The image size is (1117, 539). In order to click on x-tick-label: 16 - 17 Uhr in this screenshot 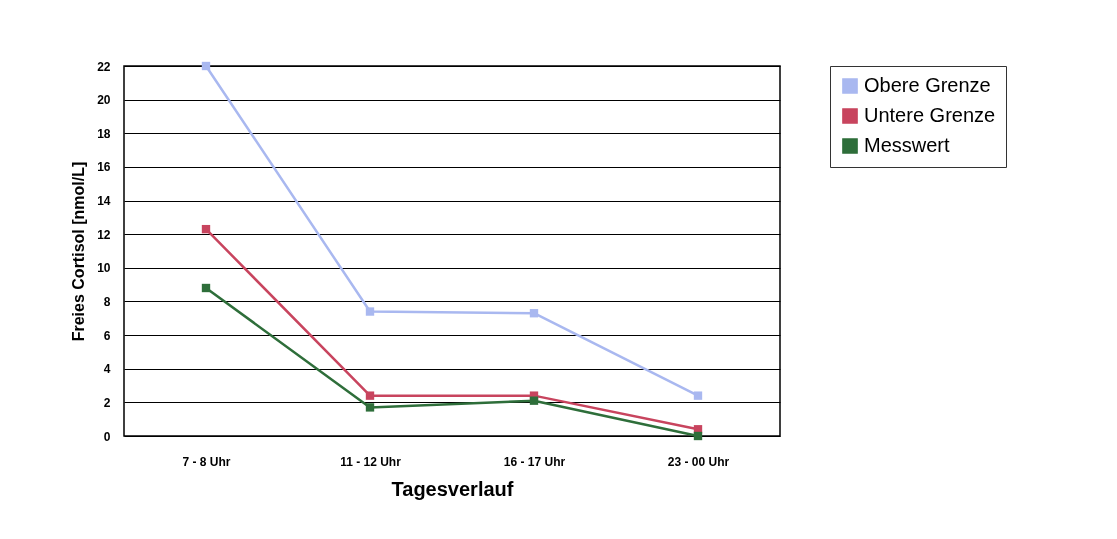, I will do `click(534, 461)`.